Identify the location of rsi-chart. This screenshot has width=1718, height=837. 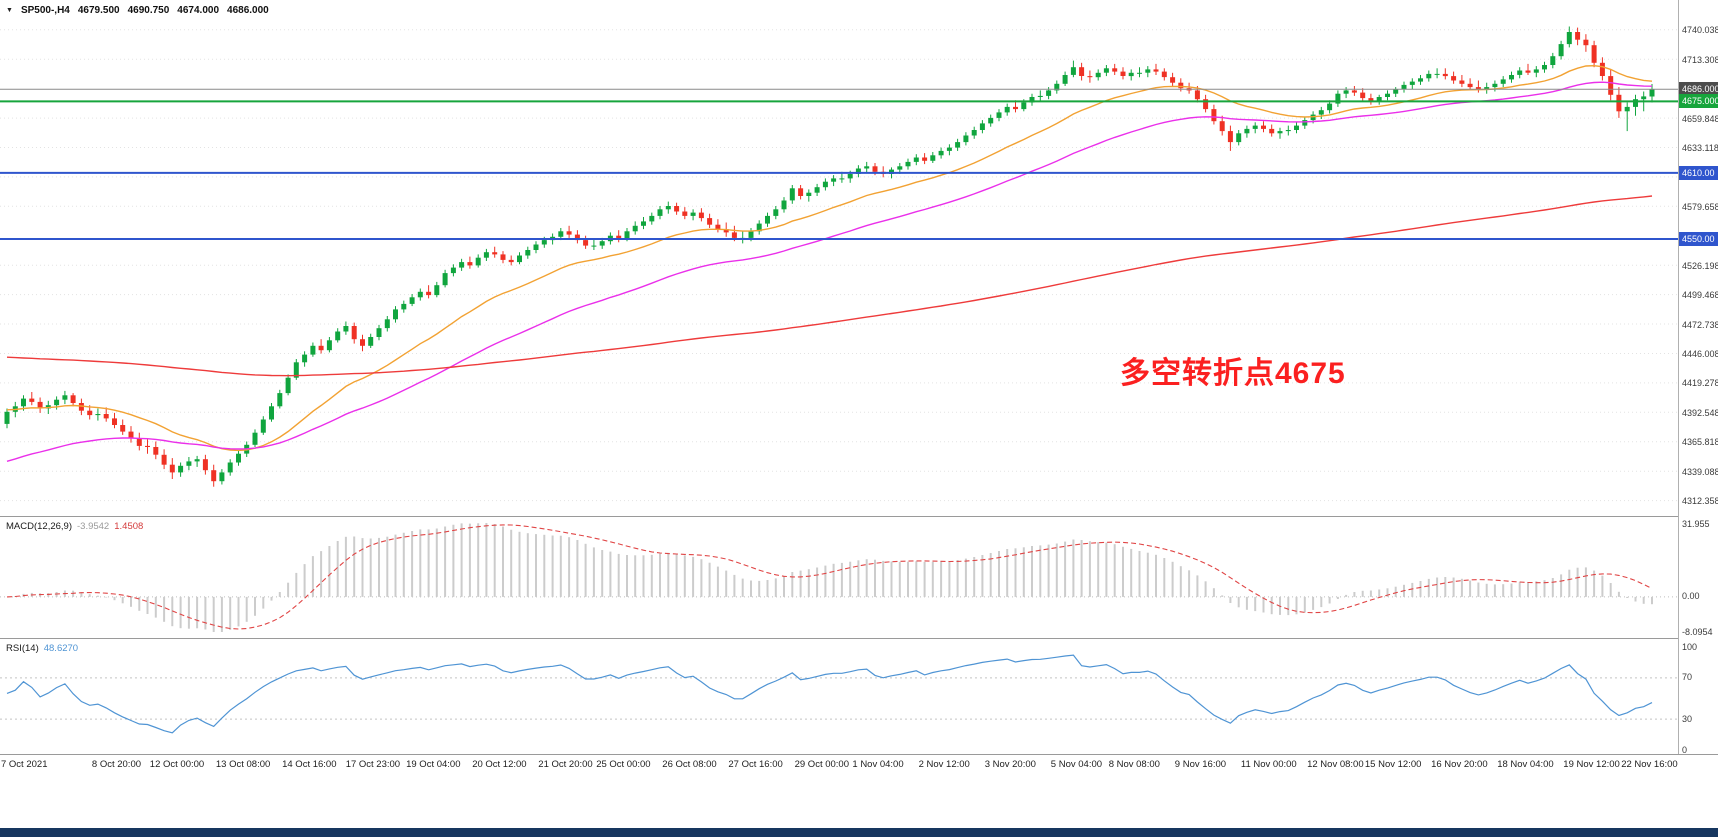
(839, 696).